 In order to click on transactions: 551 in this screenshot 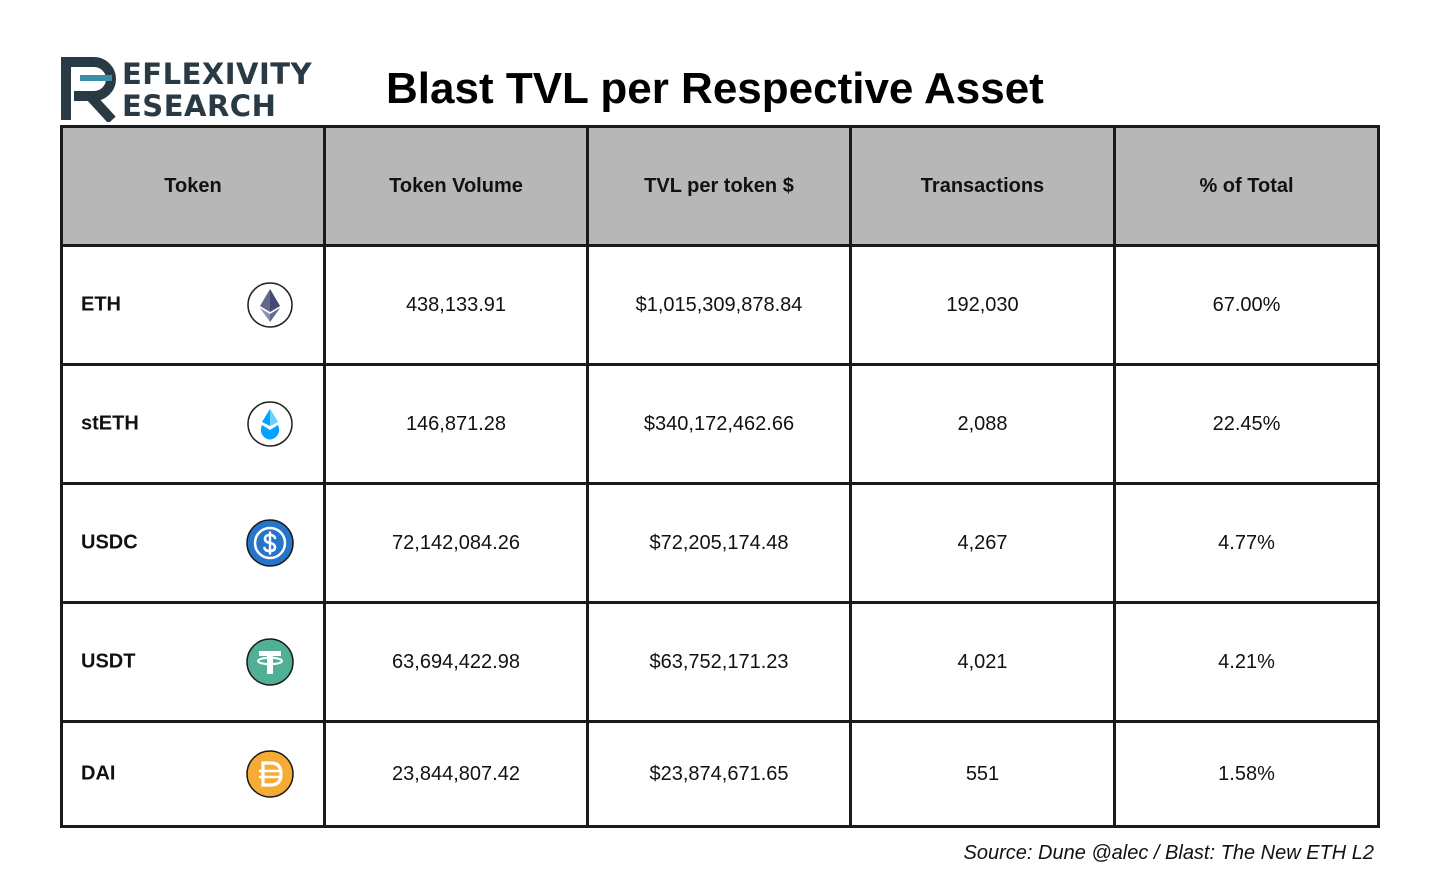, I will do `click(982, 774)`.